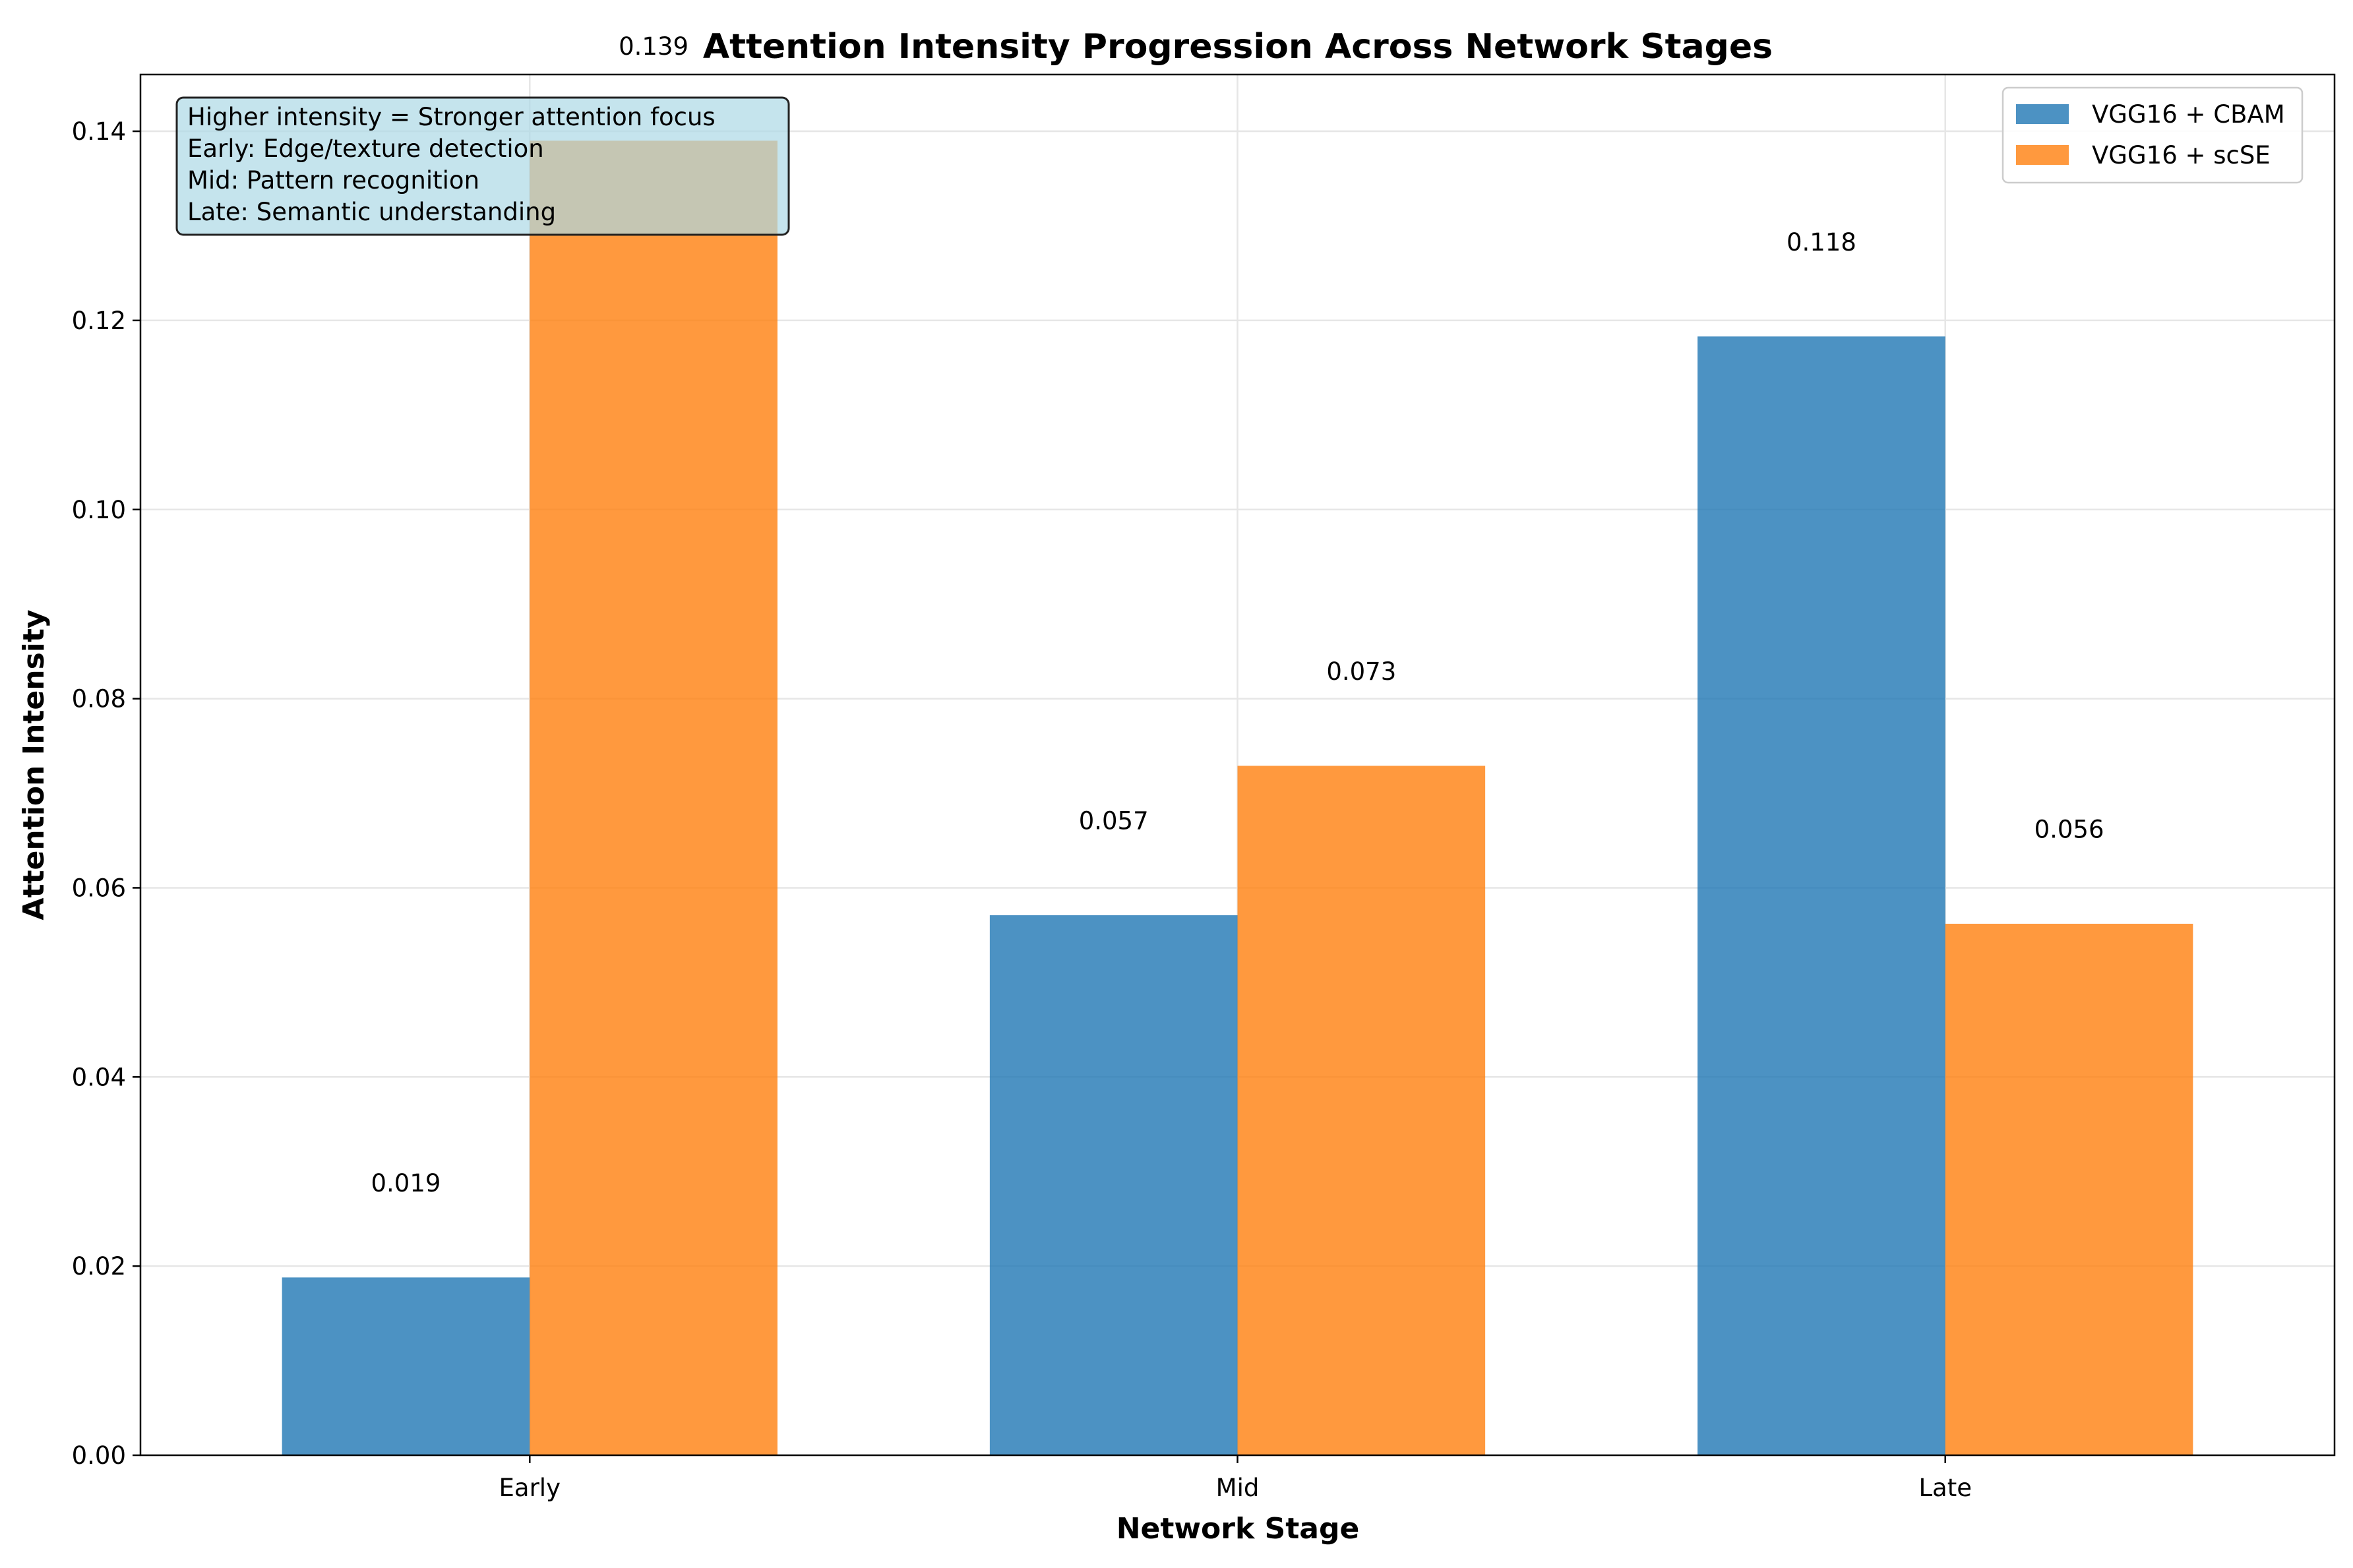 Image resolution: width=2353 pixels, height=1568 pixels. Describe the element at coordinates (2042, 114) in the screenshot. I see `legend-swatch-cbam` at that location.